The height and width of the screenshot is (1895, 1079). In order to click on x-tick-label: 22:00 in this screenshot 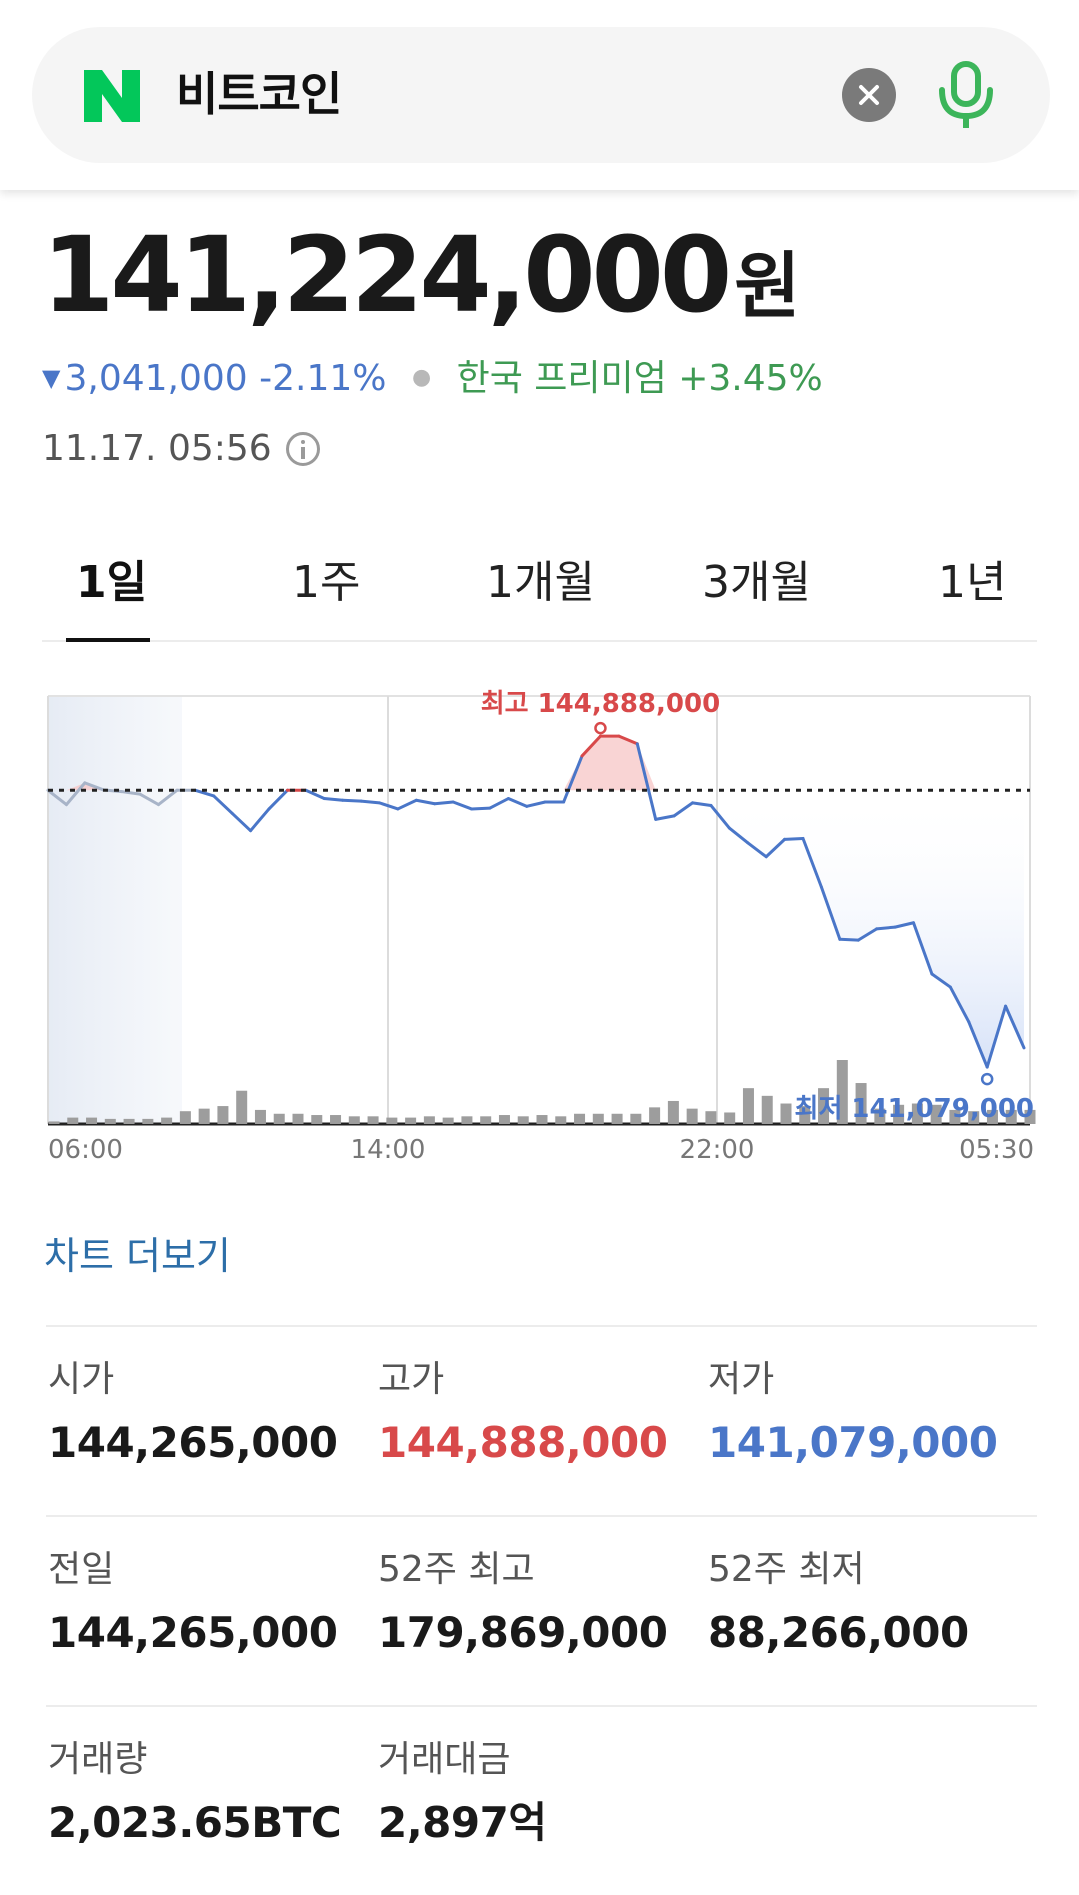, I will do `click(717, 1150)`.